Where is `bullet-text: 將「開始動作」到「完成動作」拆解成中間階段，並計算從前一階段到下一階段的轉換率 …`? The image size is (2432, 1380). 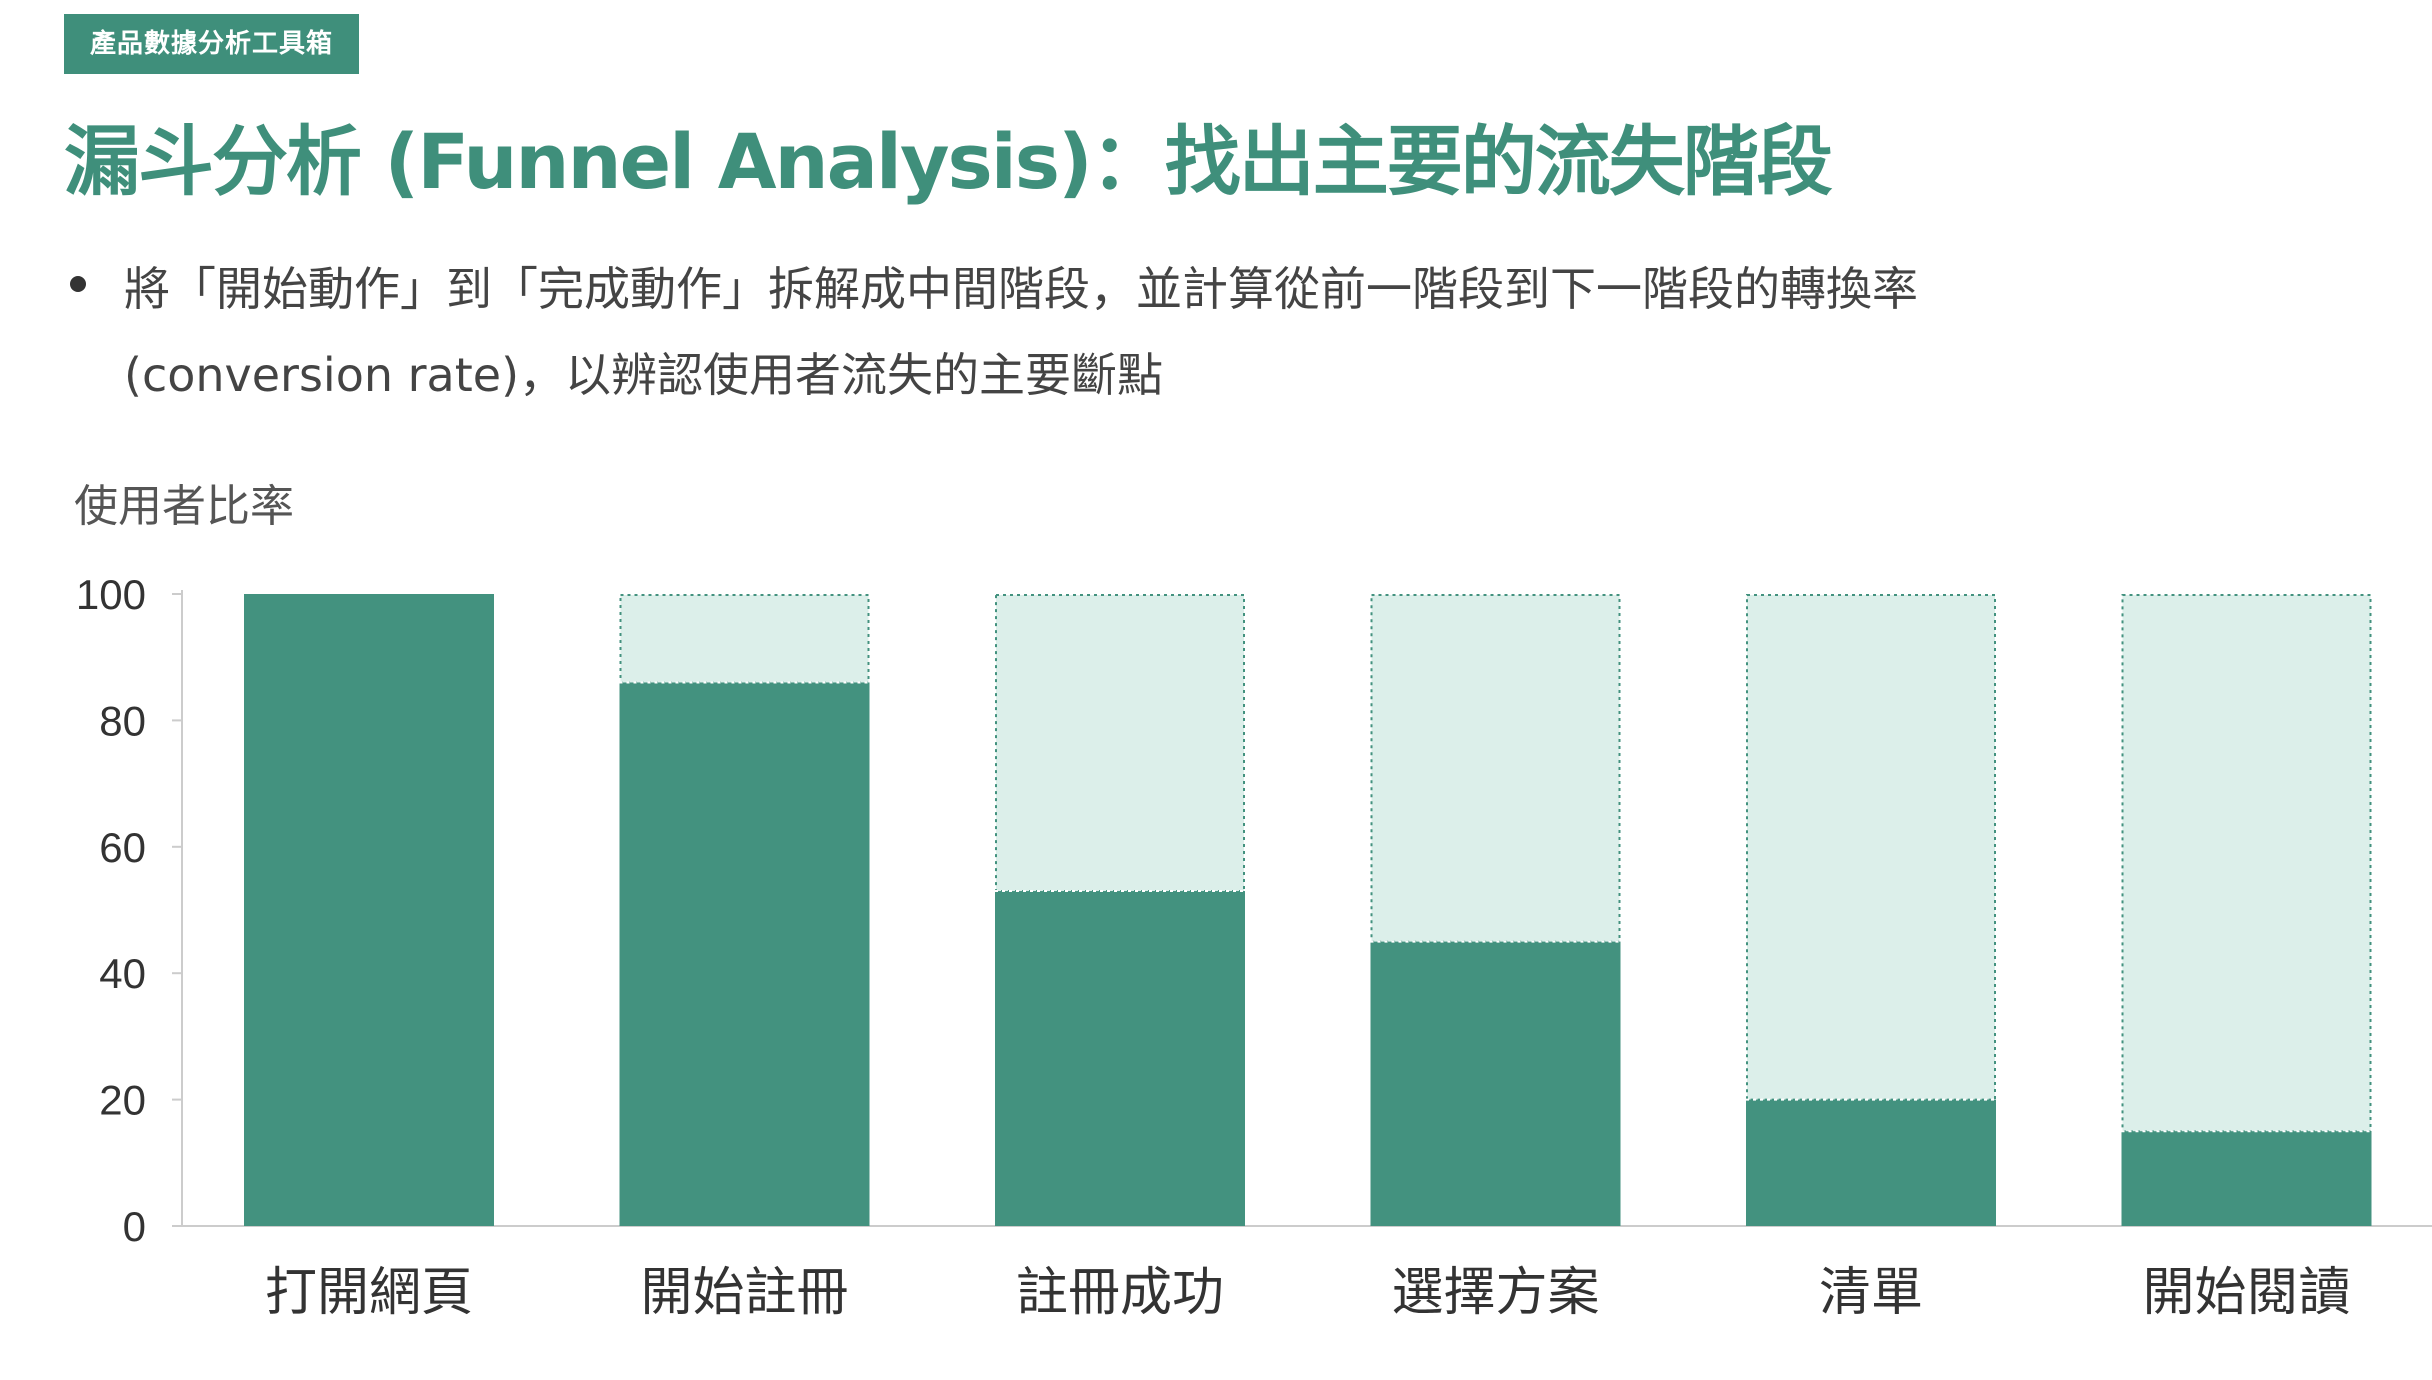
bullet-text: 將「開始動作」到「完成動作」拆解成中間階段，並計算從前一階段到下一階段的轉換率 … is located at coordinates (1204, 332).